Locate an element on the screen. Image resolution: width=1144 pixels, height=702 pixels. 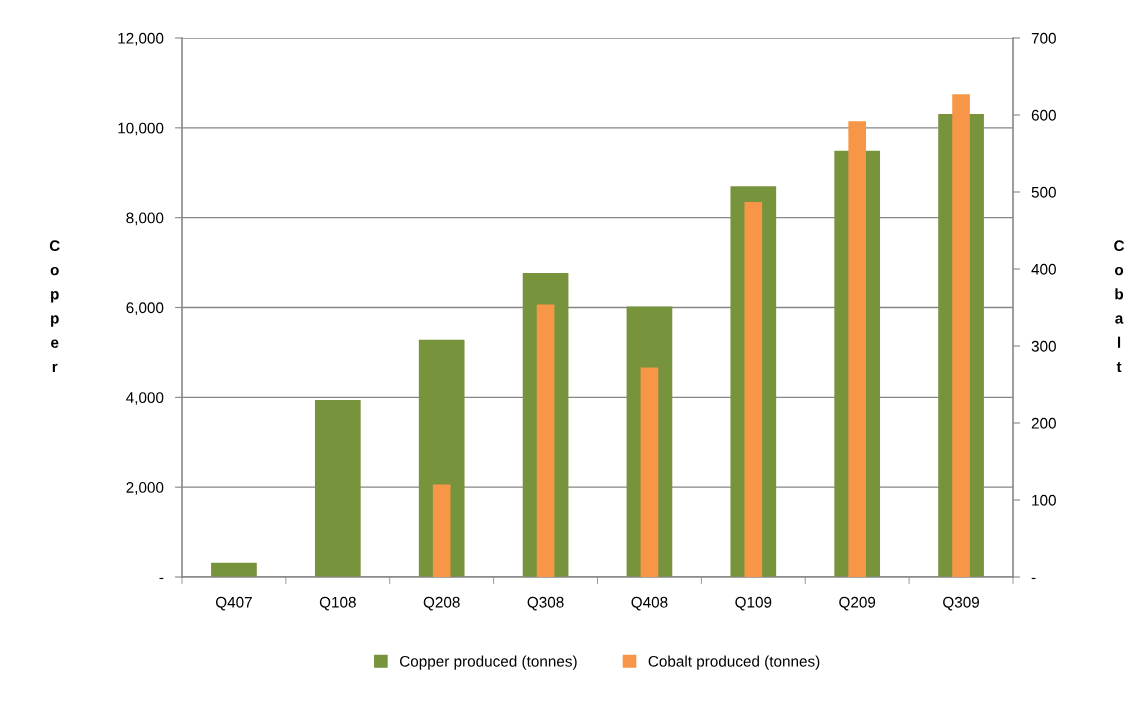
x-tick-label: Q208 is located at coordinates (441, 603).